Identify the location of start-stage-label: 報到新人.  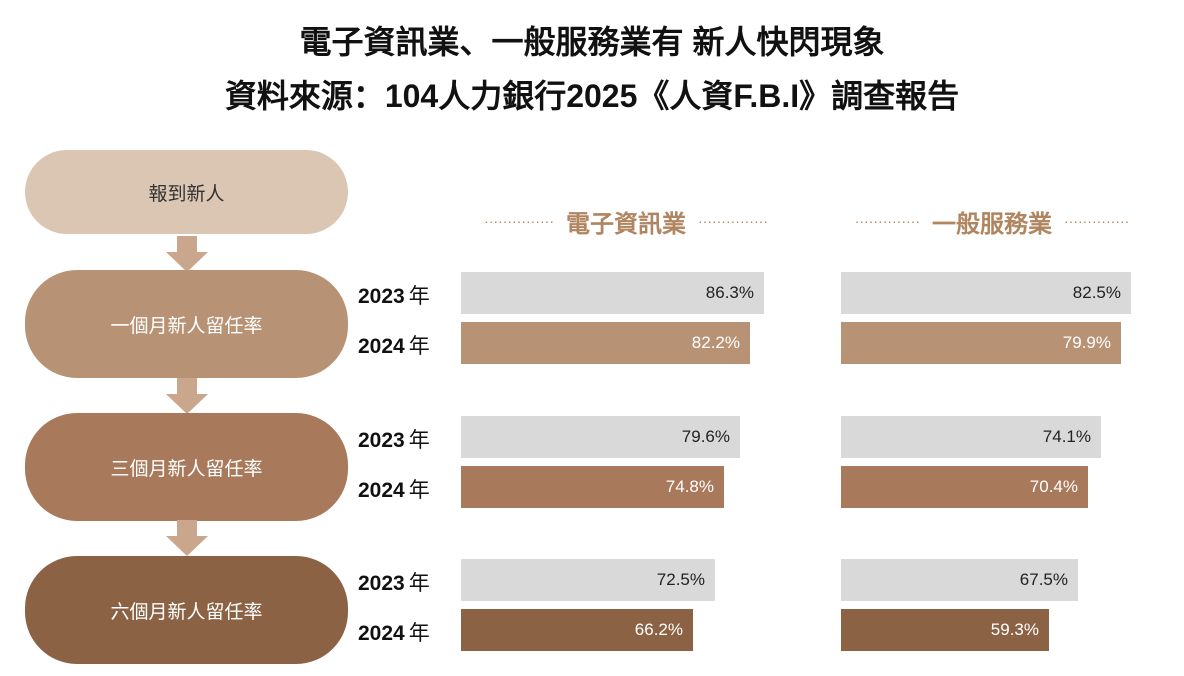
(186, 194).